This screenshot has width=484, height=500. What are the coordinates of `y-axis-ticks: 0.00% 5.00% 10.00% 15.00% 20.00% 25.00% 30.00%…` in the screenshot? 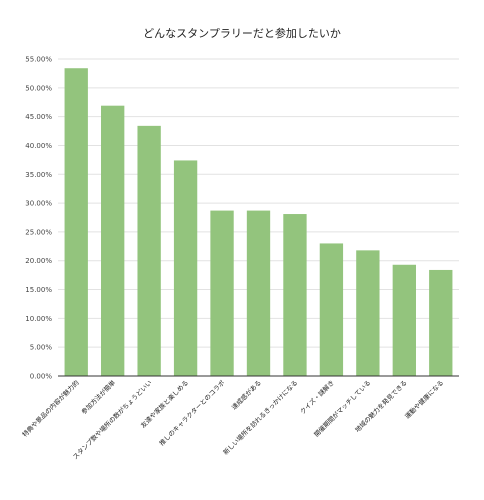 It's located at (38, 218).